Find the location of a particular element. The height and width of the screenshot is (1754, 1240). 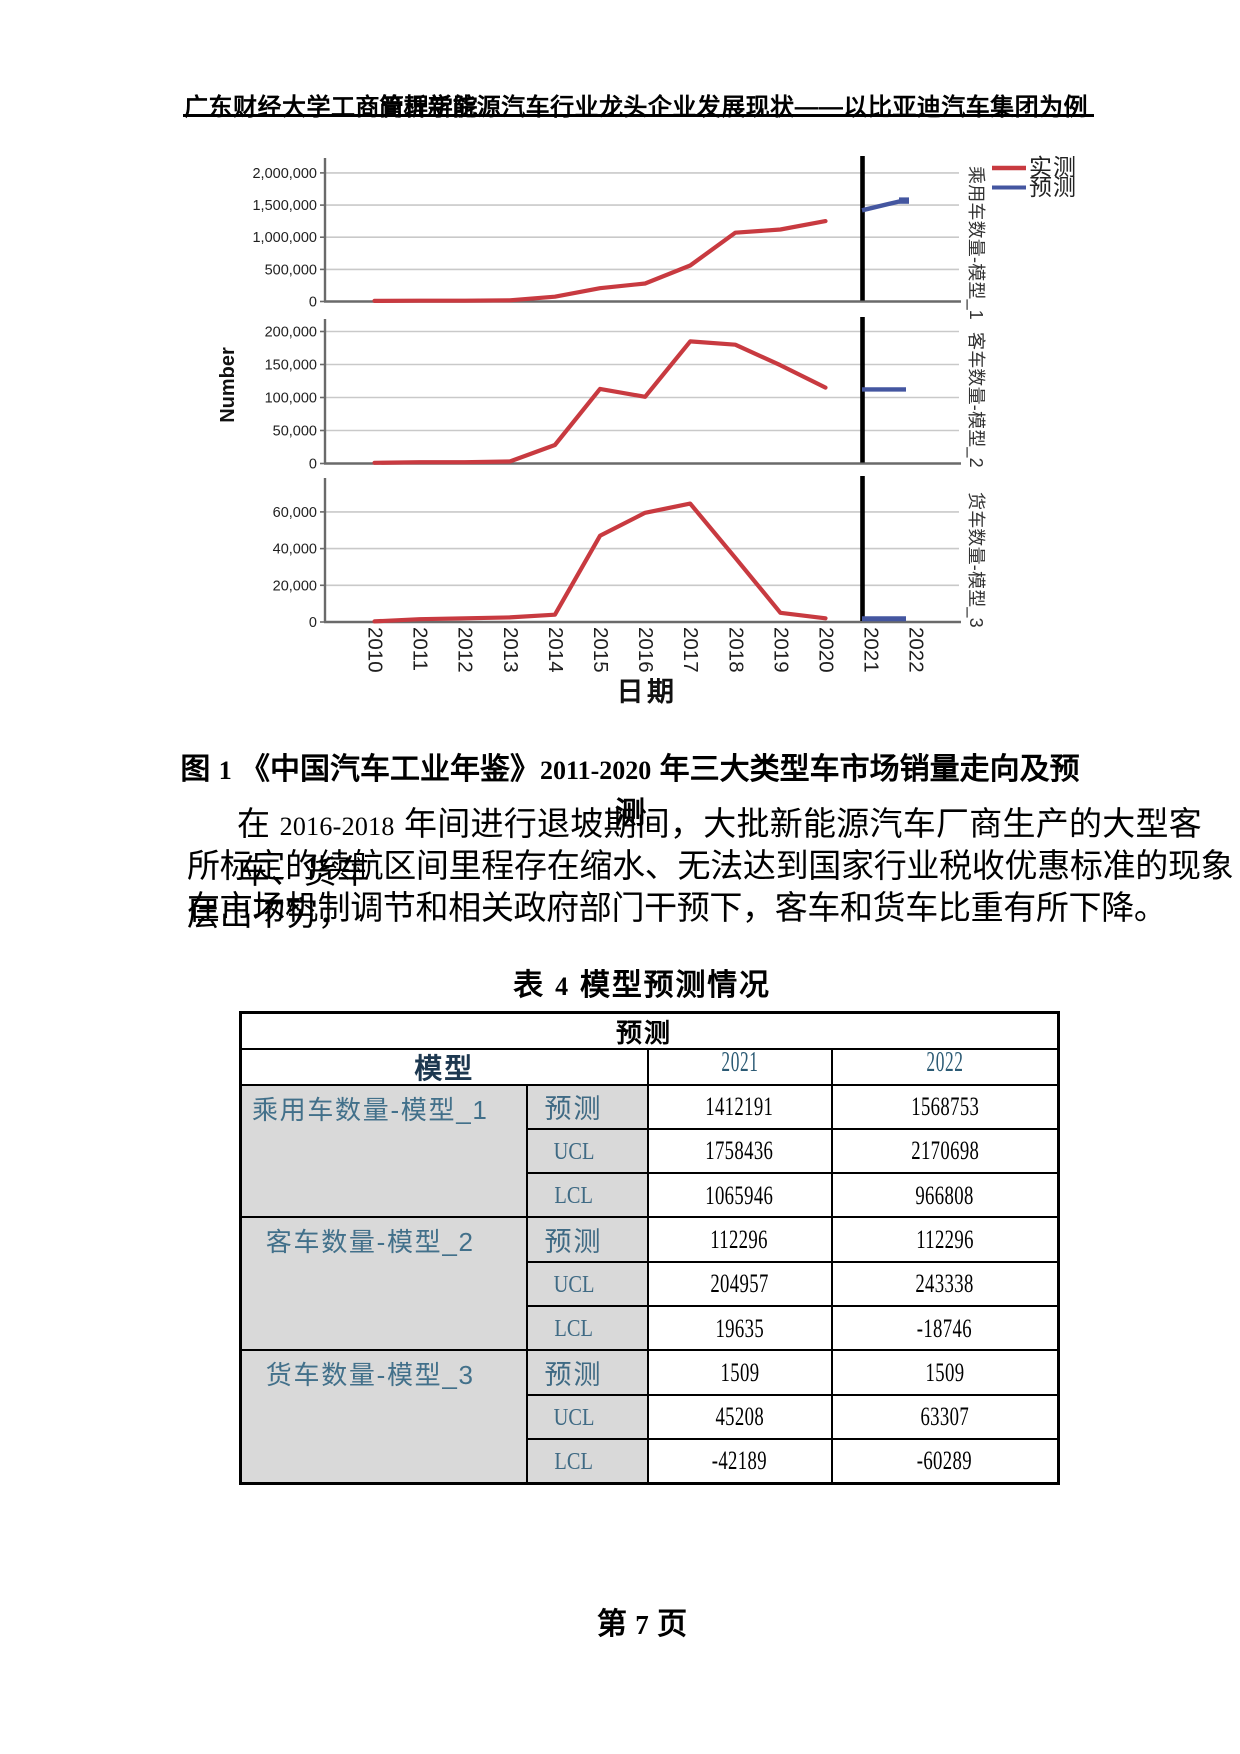

svg-text: 货车数量-模型_3 is located at coordinates (975, 560).